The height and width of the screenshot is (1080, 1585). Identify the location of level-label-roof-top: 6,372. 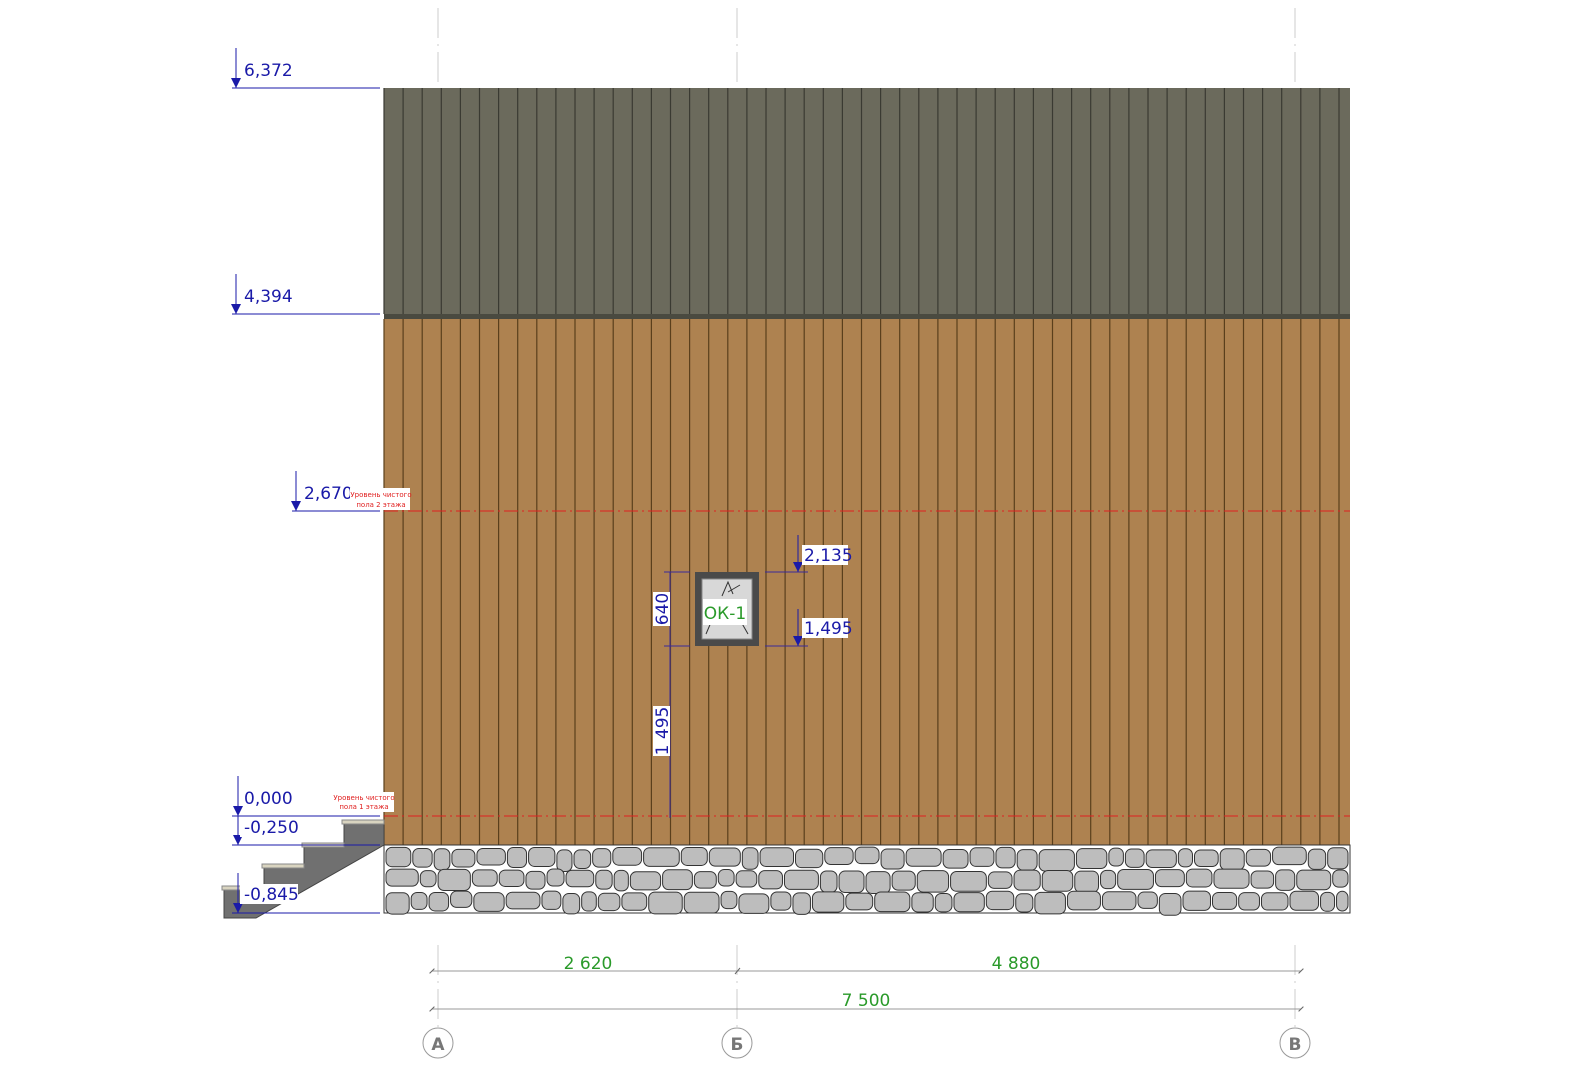
(268, 71).